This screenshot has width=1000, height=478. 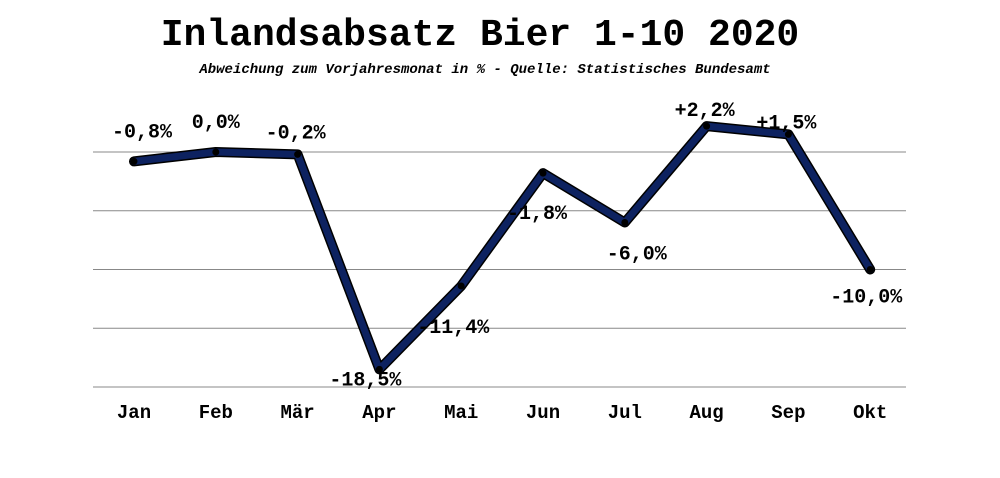 What do you see at coordinates (543, 413) in the screenshot?
I see `x-tick-jun: Jun` at bounding box center [543, 413].